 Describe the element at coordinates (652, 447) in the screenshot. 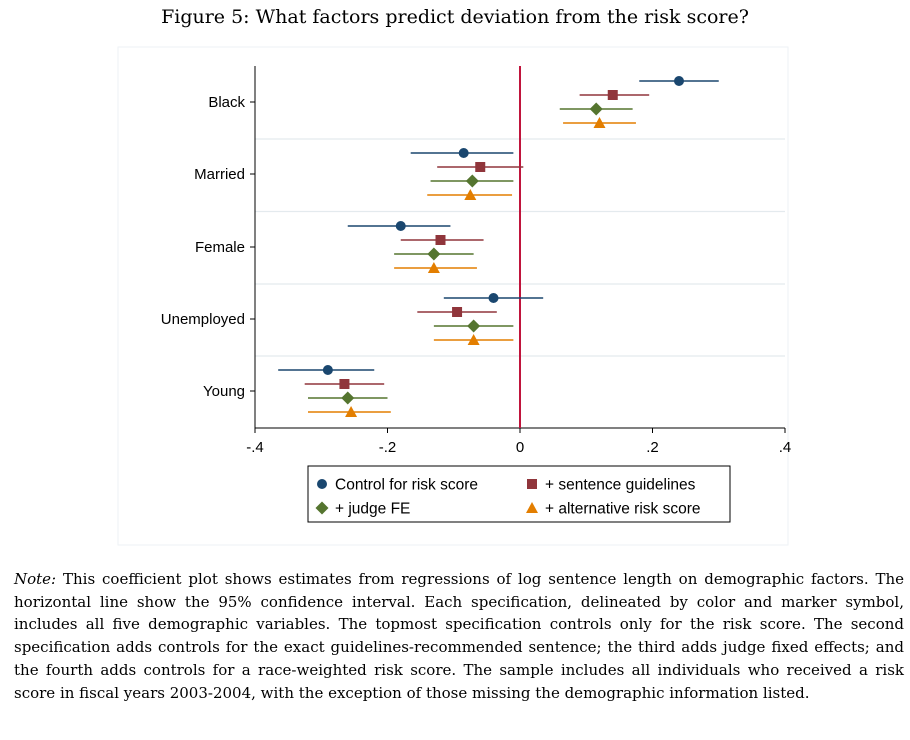

I see `x-tick-label: .2` at that location.